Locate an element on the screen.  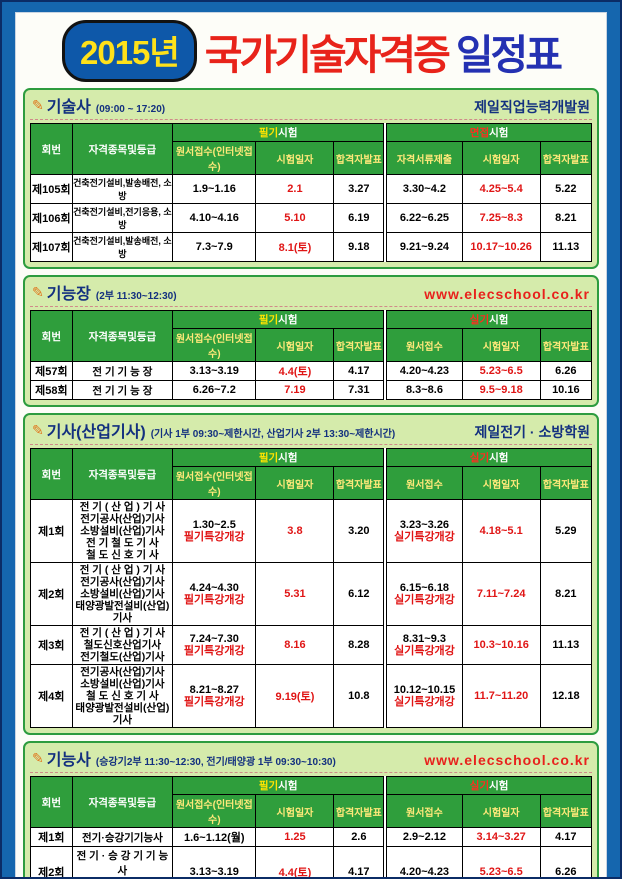
written-rest: 시험 is located at coordinates (288, 320).